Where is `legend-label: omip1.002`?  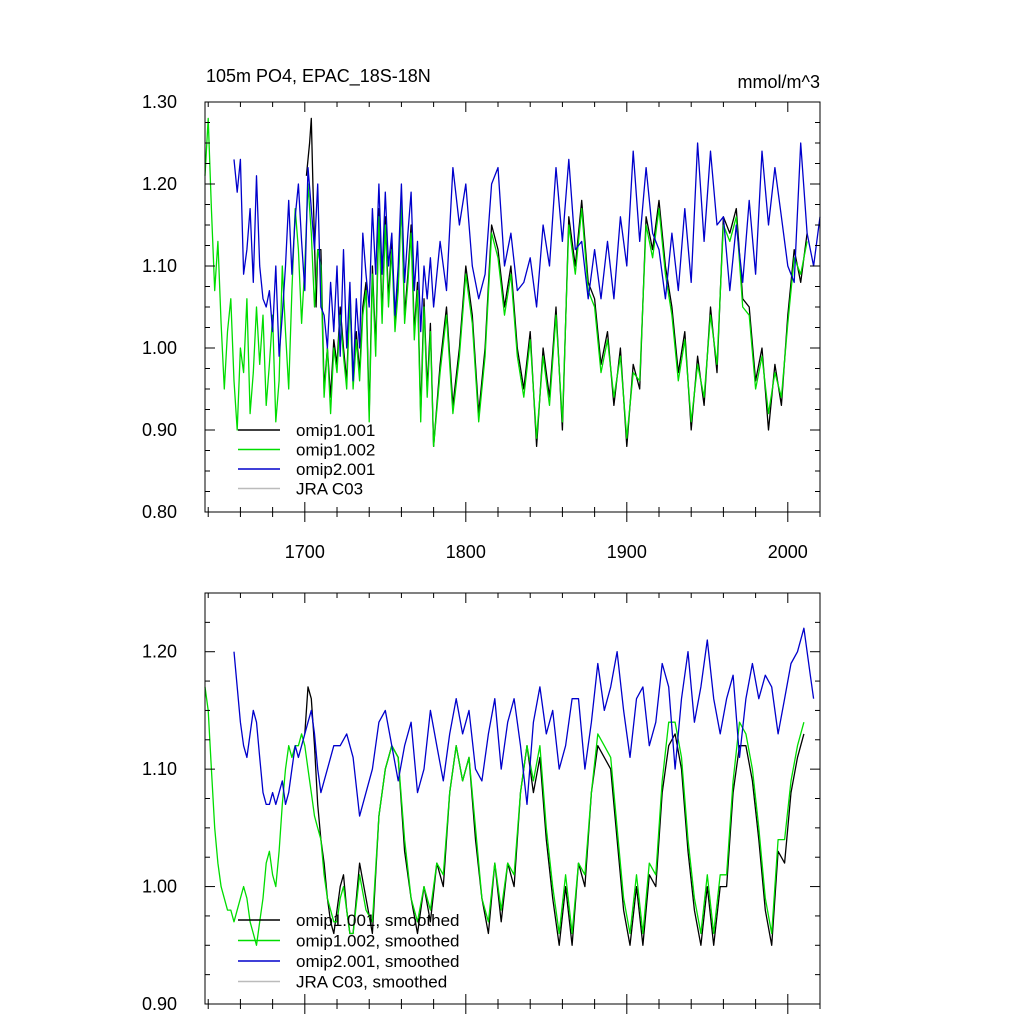 legend-label: omip1.002 is located at coordinates (335, 450).